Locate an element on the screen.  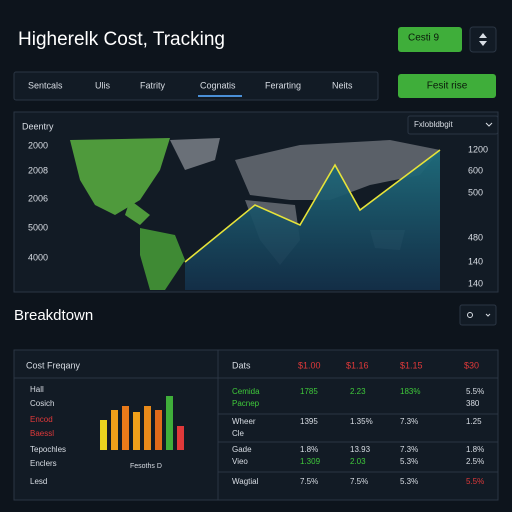
left-axis-label: 5000 is located at coordinates (38, 227).